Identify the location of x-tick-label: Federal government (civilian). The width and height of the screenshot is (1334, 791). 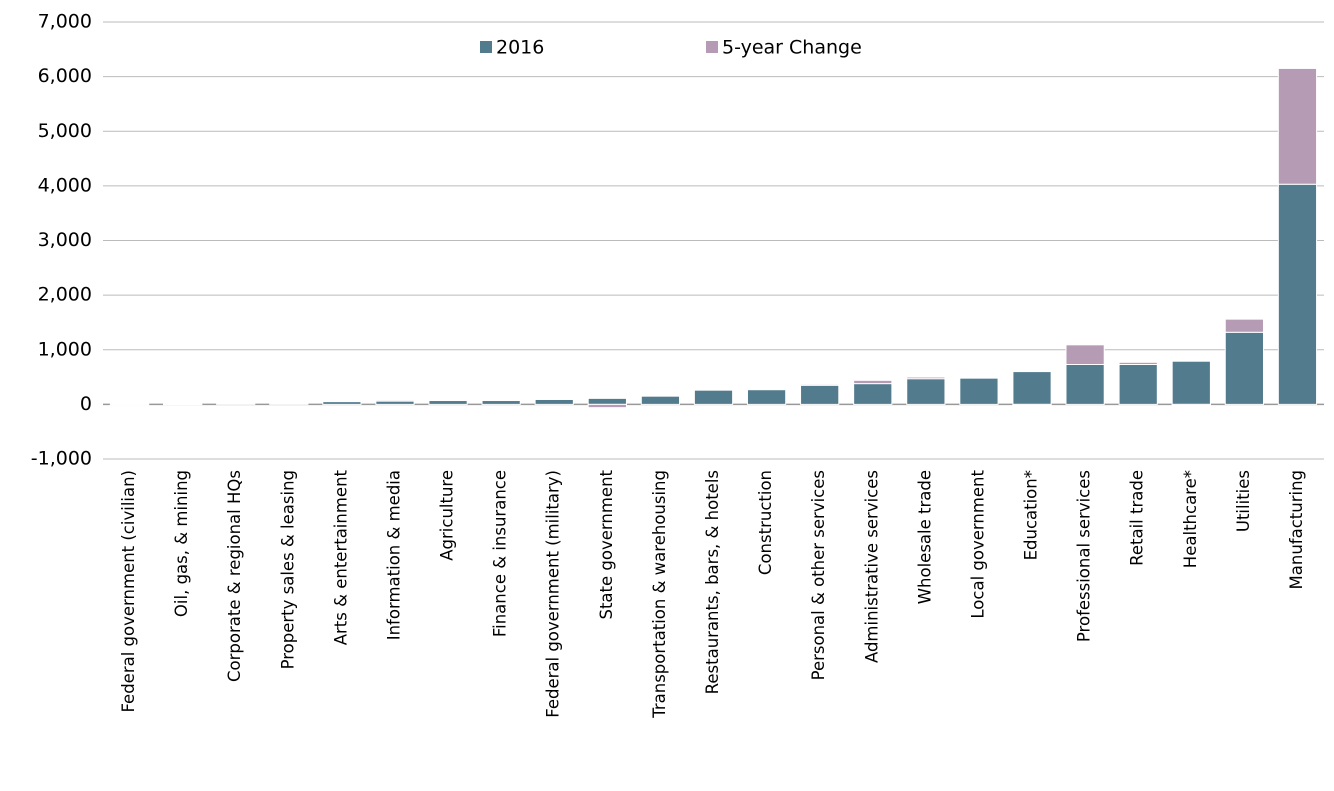
(128, 591).